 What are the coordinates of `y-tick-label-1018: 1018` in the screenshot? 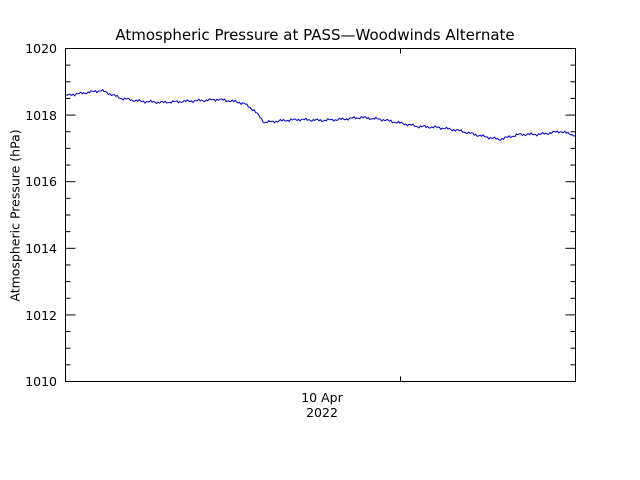 It's located at (41, 115).